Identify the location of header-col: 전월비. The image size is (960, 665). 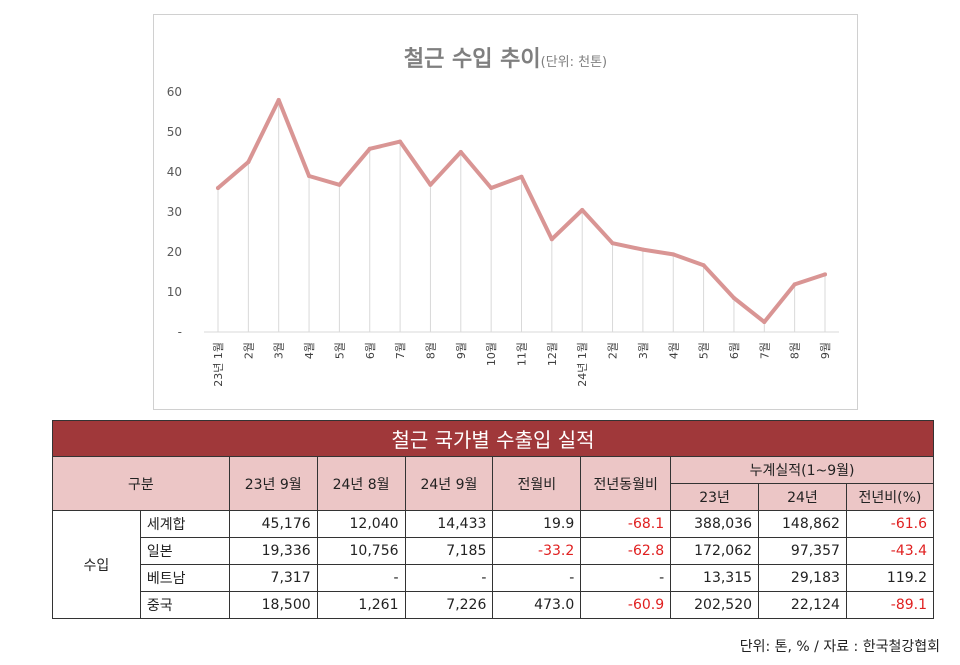
(537, 483).